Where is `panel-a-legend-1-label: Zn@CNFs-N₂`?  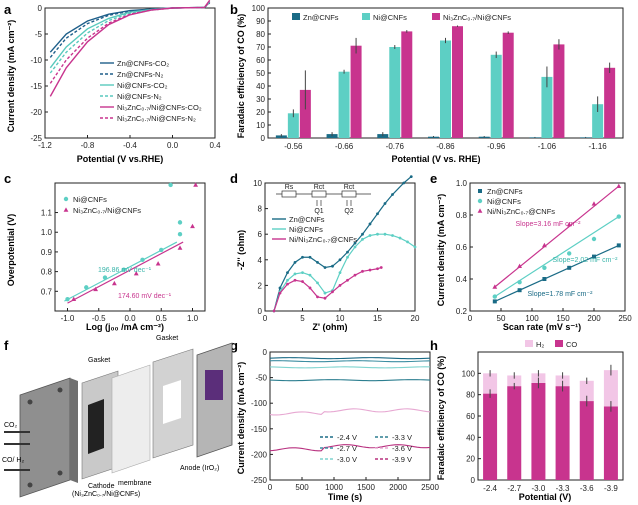 panel-a-legend-1-label: Zn@CNFs-N₂ is located at coordinates (140, 74).